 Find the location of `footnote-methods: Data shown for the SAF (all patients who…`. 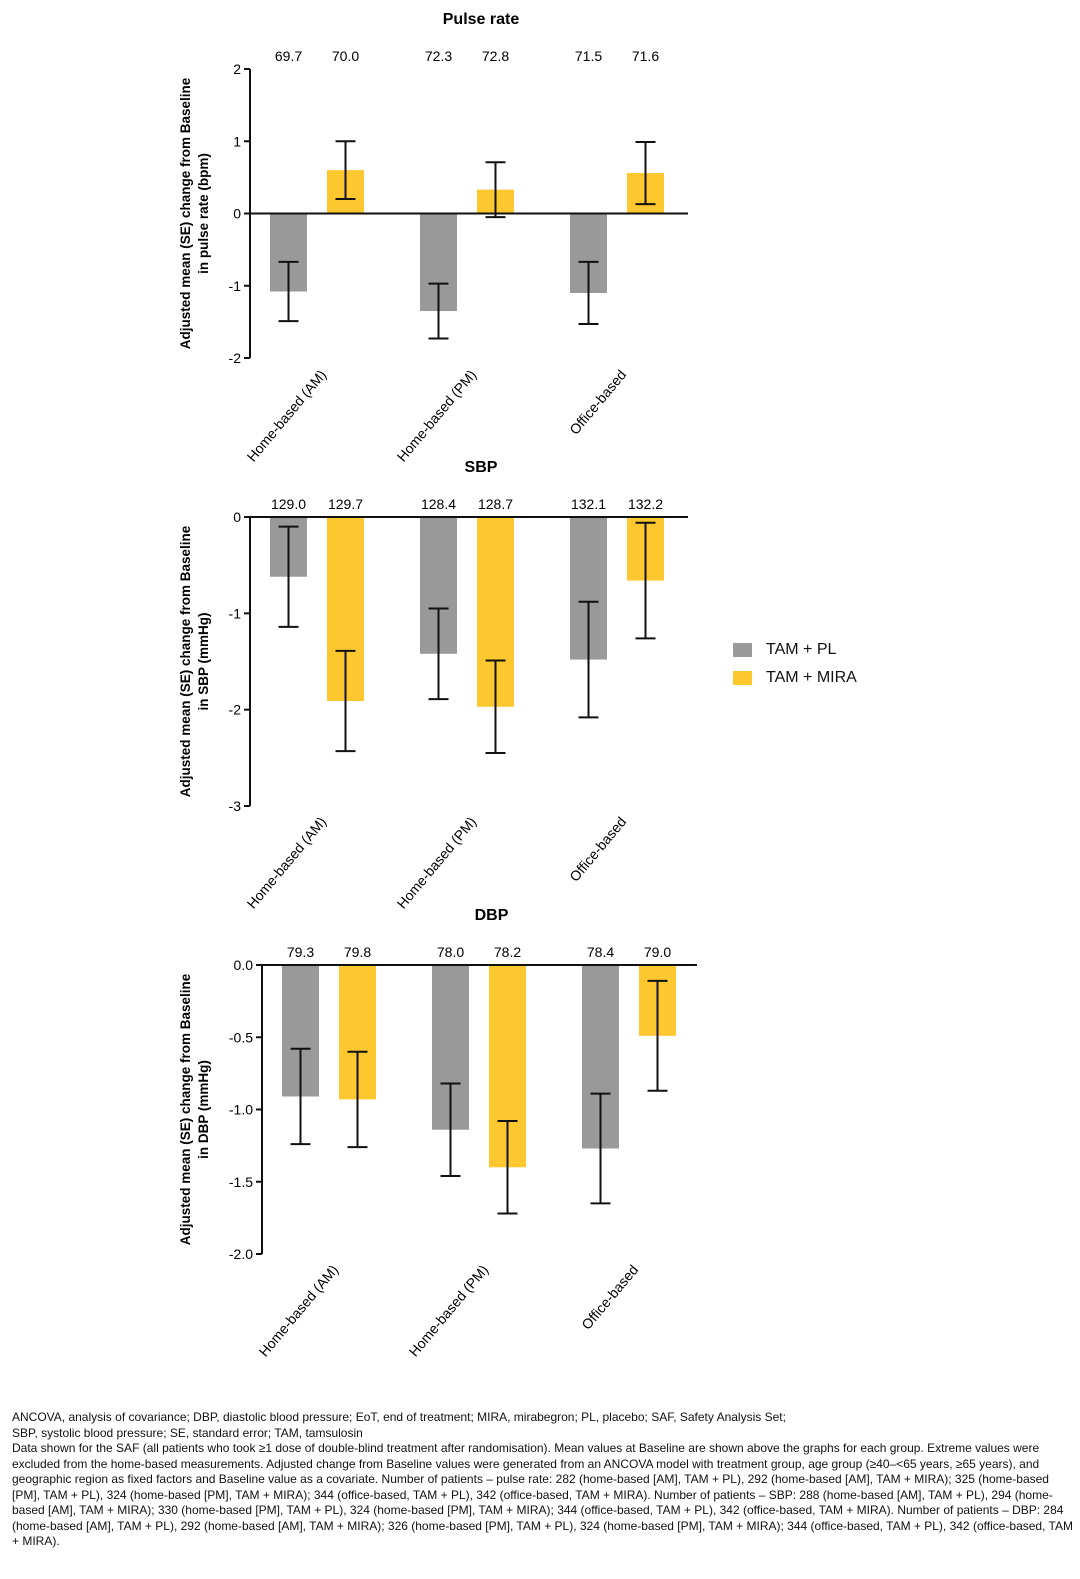

footnote-methods: Data shown for the SAF (all patients who… is located at coordinates (542, 1494).